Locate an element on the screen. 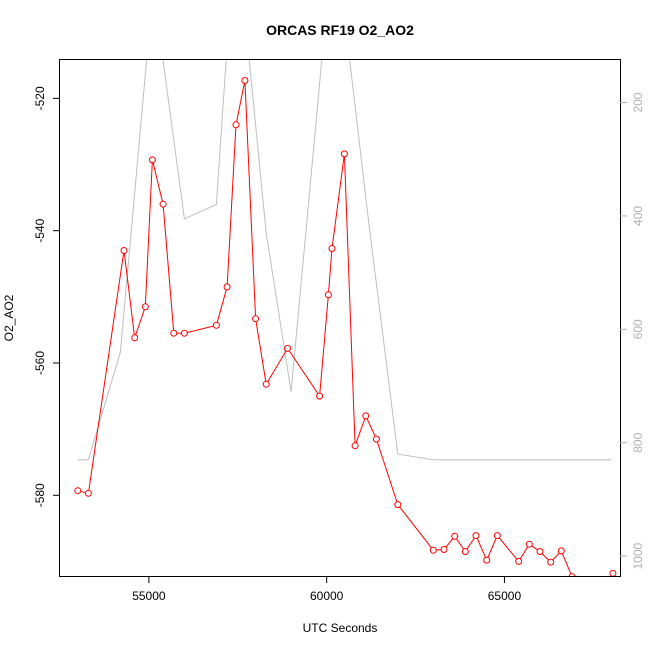 The height and width of the screenshot is (650, 650). y2-axis: 1000 800 600 400 200 is located at coordinates (632, 331).